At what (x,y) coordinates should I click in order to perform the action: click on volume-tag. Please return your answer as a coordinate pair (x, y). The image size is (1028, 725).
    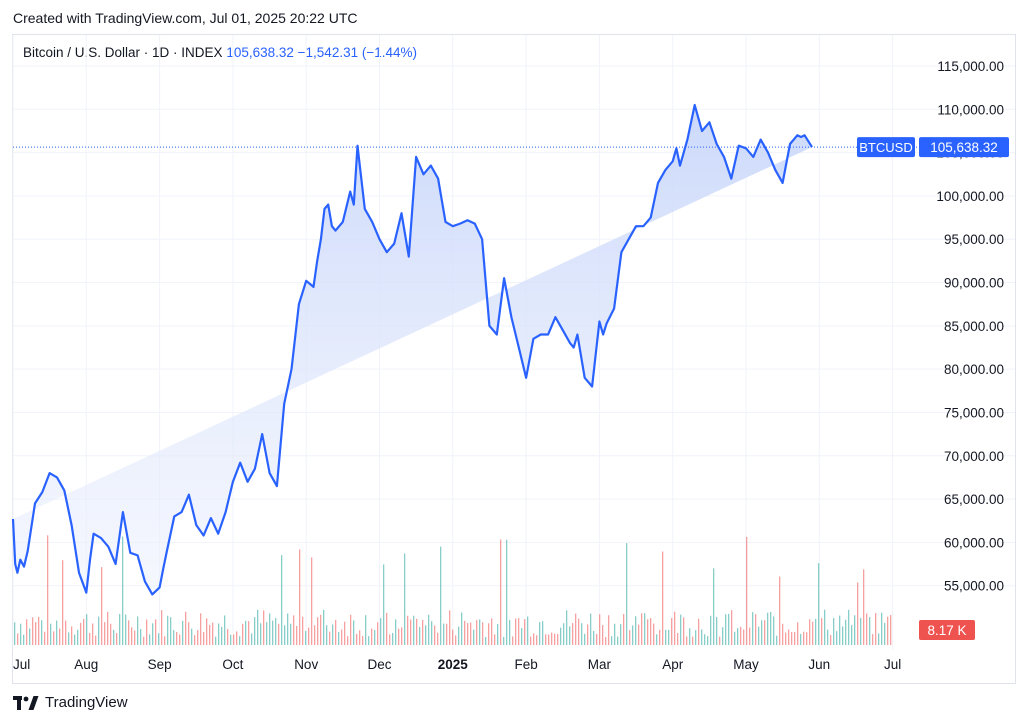
    Looking at the image, I should click on (947, 630).